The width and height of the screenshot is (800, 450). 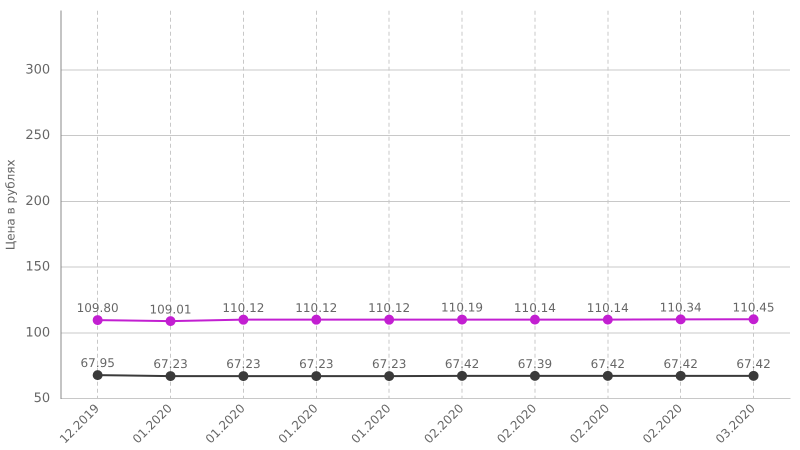 I want to click on y-axis-title: Цена в рублях, so click(x=10, y=204).